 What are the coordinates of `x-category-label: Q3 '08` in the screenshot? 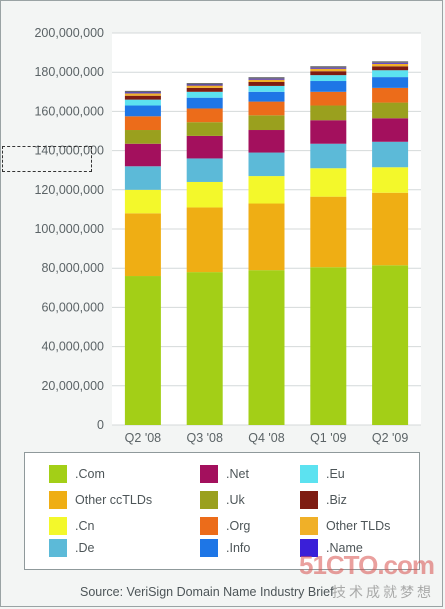 It's located at (204, 438).